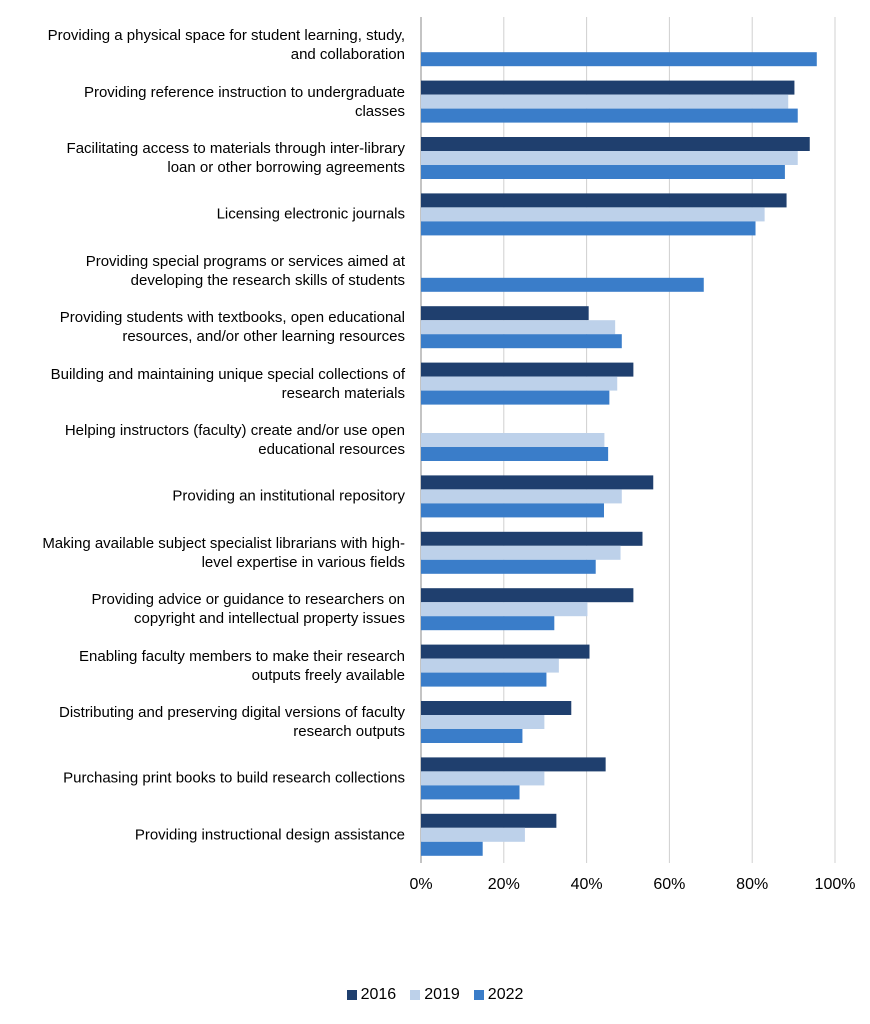  I want to click on legend-item: 2022, so click(498, 995).